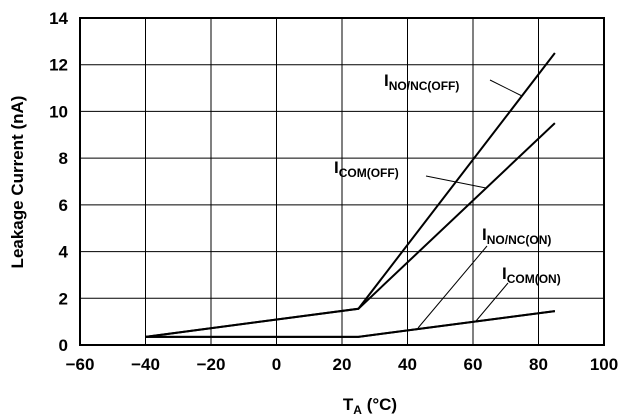 The image size is (634, 417). What do you see at coordinates (64, 252) in the screenshot?
I see `y-tick-label: 4` at bounding box center [64, 252].